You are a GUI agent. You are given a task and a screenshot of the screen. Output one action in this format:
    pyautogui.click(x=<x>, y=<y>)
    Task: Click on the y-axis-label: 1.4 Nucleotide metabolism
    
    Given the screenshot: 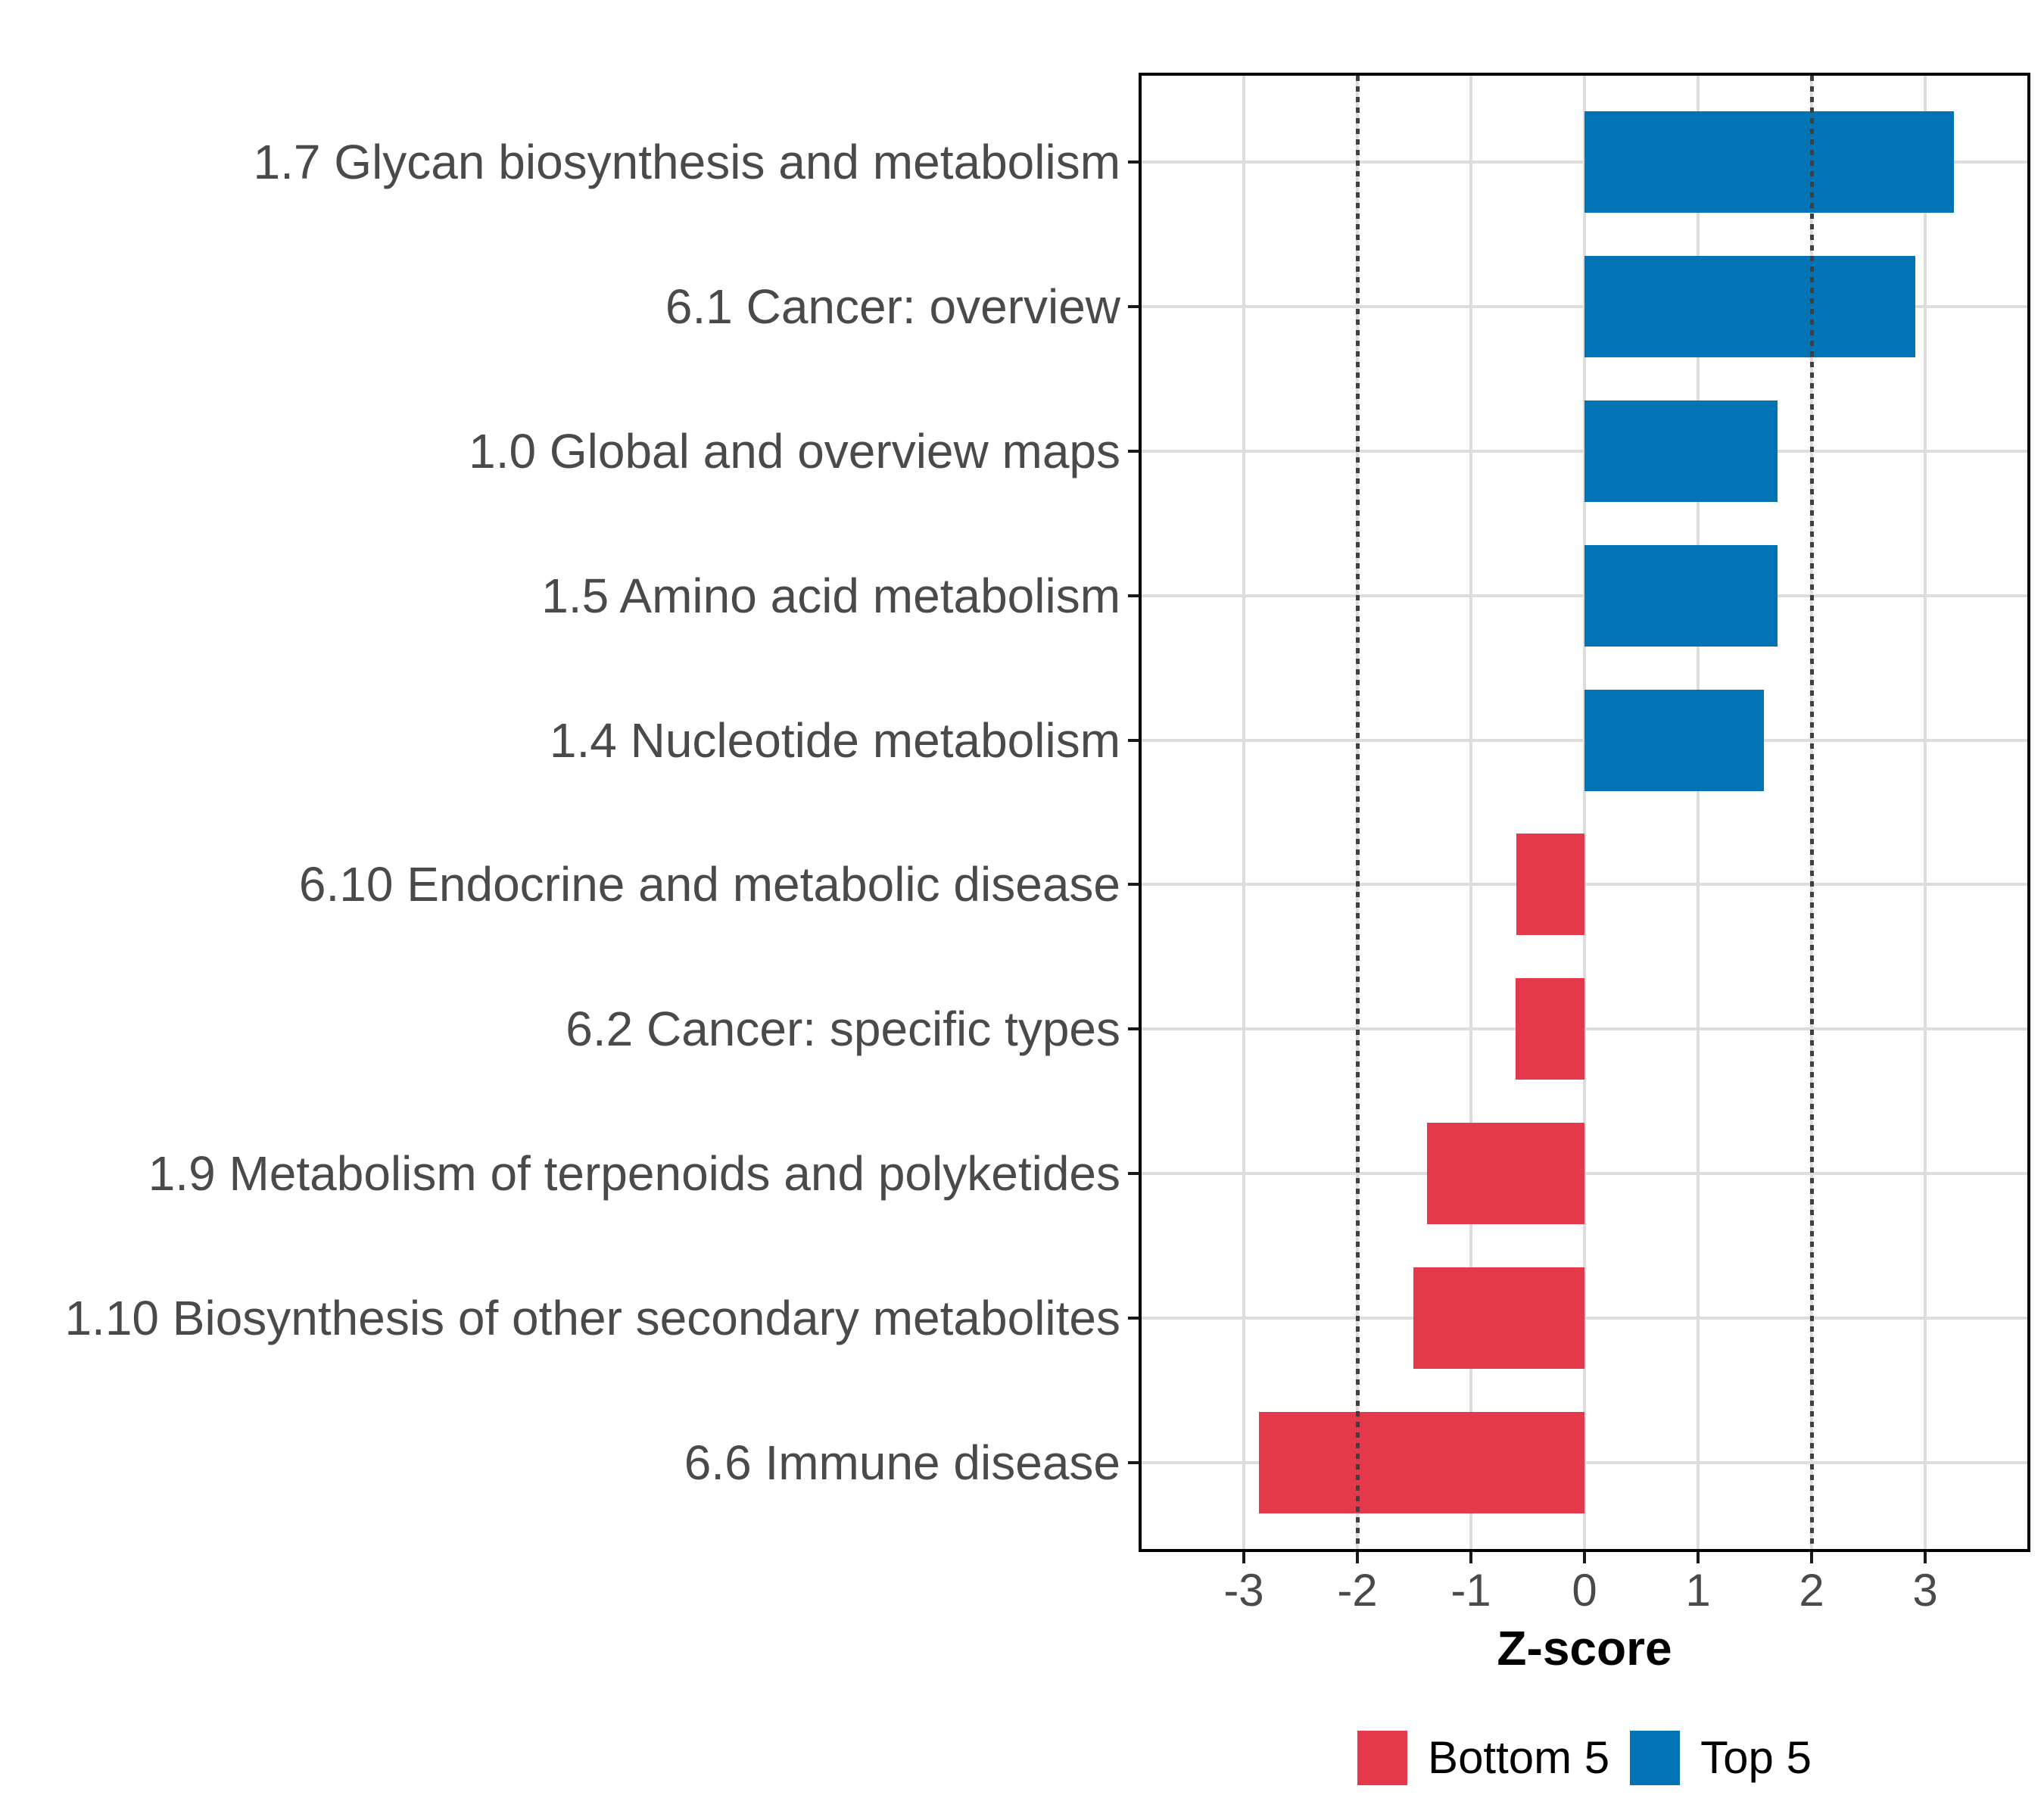 What is the action you would take?
    pyautogui.click(x=835, y=740)
    